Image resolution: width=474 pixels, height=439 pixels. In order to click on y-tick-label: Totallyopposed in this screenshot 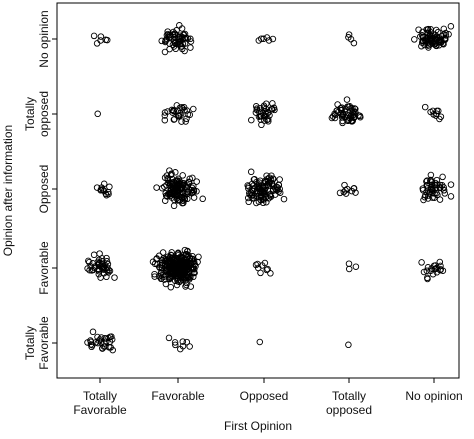, I will do `click(37, 114)`.